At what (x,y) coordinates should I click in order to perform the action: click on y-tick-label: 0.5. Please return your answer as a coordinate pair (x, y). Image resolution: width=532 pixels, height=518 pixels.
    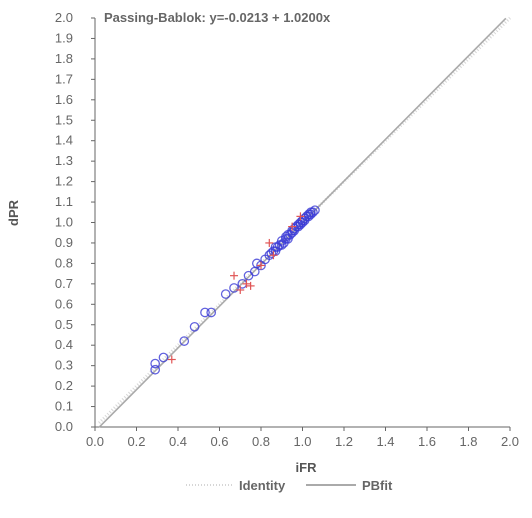
    Looking at the image, I should click on (64, 324).